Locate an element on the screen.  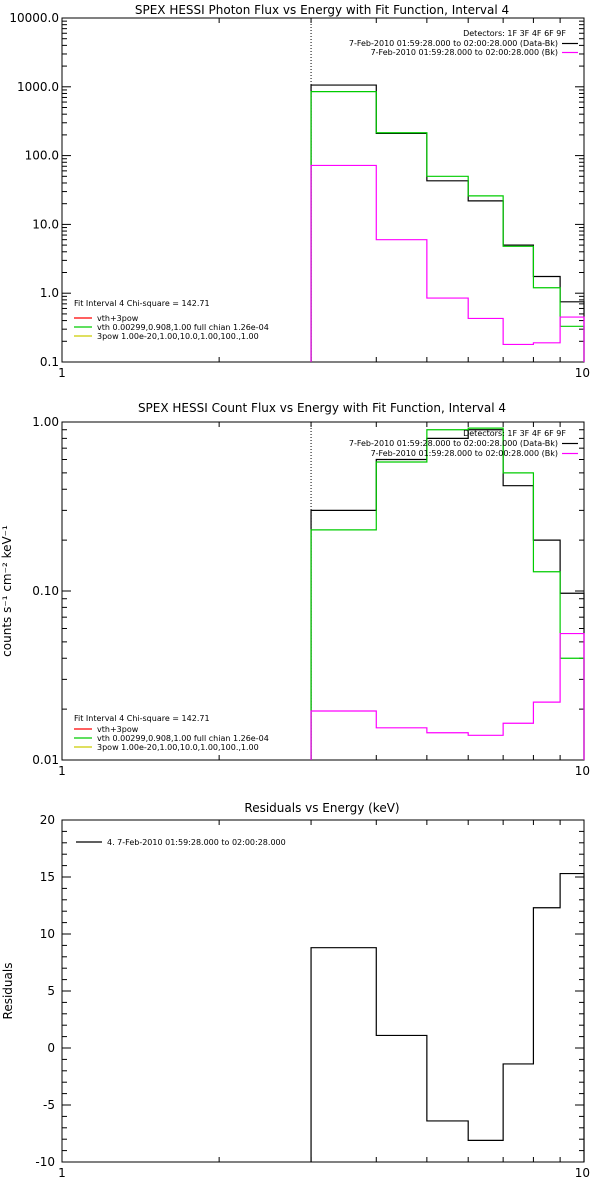
count-flux-series is located at coordinates (447, 591).